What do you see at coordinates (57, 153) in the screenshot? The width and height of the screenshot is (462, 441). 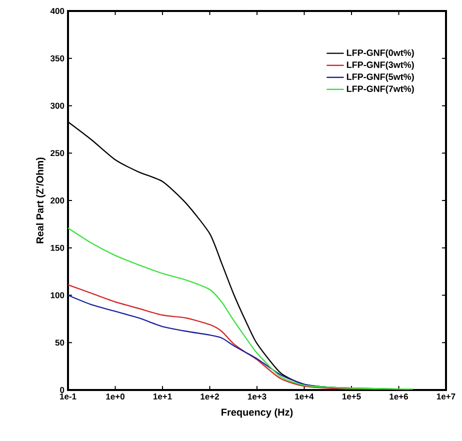 I see `y-tick-label: 250` at bounding box center [57, 153].